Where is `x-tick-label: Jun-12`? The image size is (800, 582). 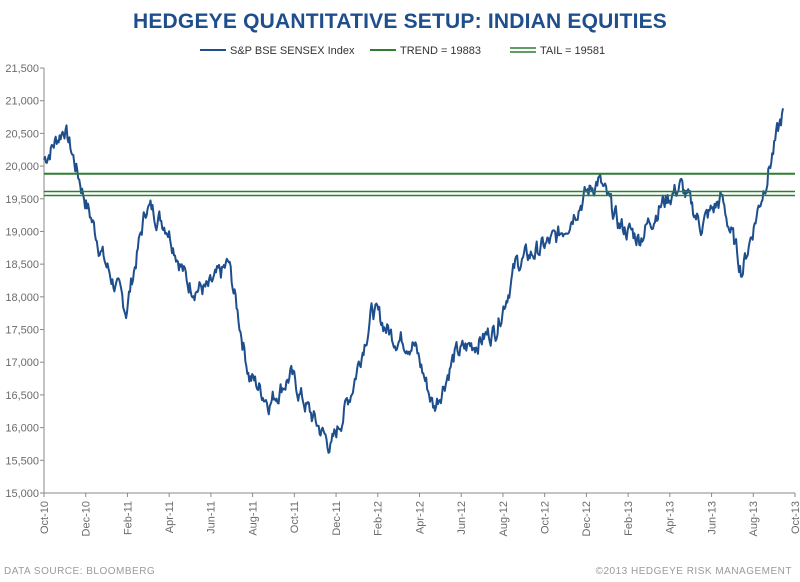
x-tick-label: Jun-12 is located at coordinates (462, 518).